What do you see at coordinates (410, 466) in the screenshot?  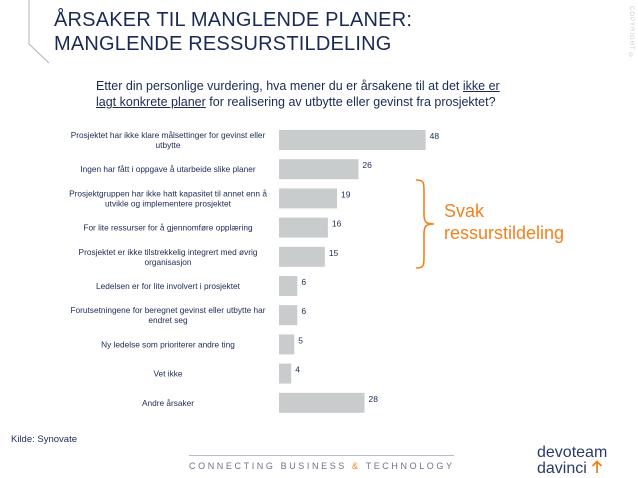 I see `tagline-part-2: TECHNOLOGY` at bounding box center [410, 466].